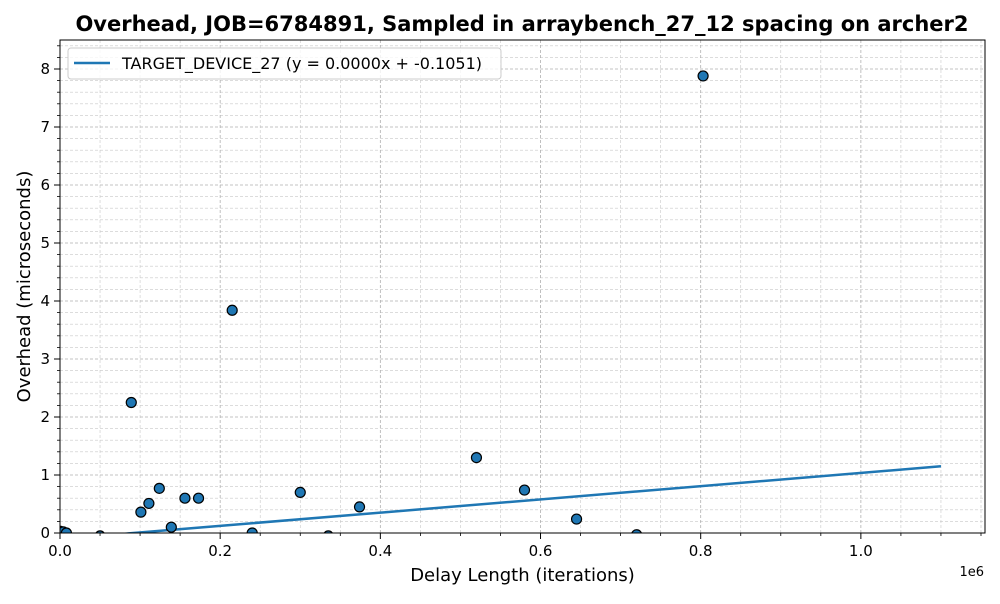 The image size is (1000, 604). What do you see at coordinates (45, 417) in the screenshot?
I see `y-tick-label: 2` at bounding box center [45, 417].